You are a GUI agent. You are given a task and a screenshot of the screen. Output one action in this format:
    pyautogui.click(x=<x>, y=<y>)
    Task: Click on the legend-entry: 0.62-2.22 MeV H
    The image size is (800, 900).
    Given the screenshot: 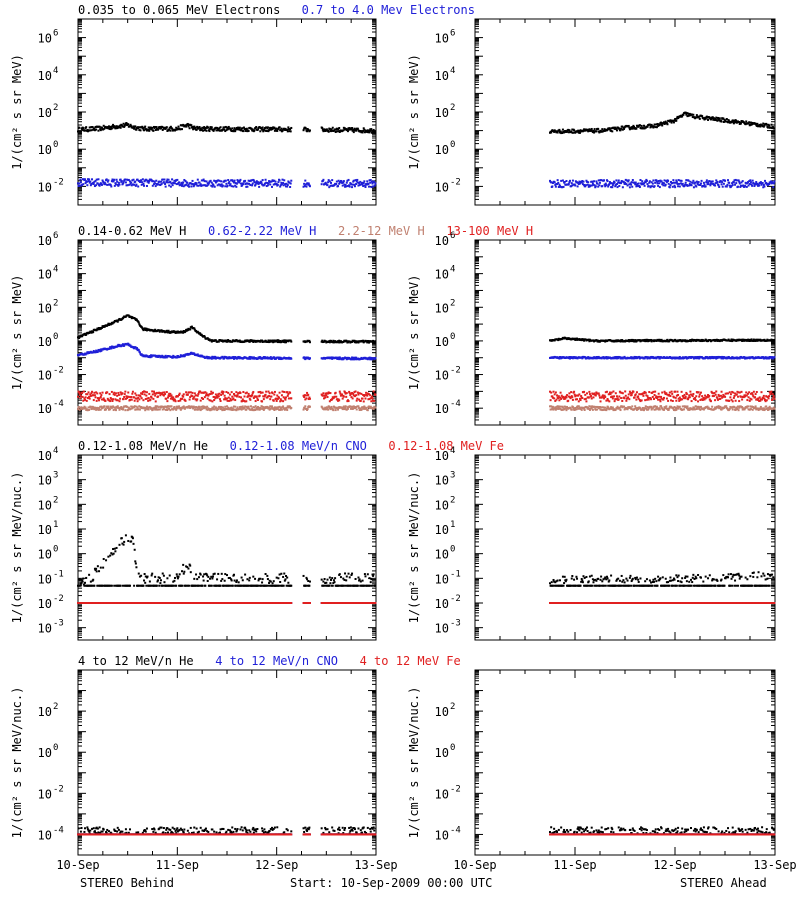 What is the action you would take?
    pyautogui.click(x=262, y=231)
    